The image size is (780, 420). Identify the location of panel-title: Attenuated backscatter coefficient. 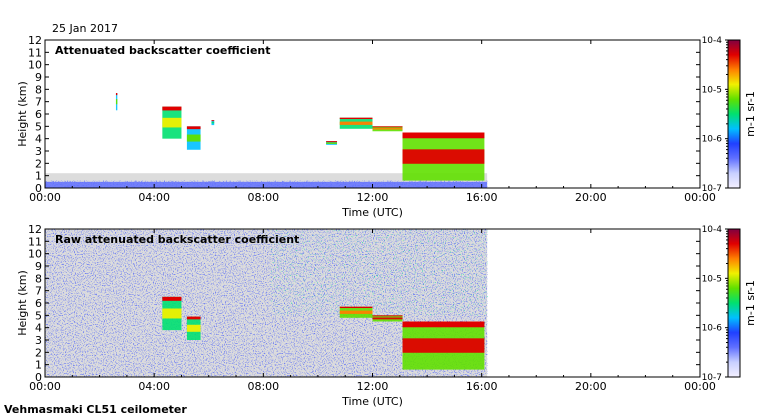
(163, 50).